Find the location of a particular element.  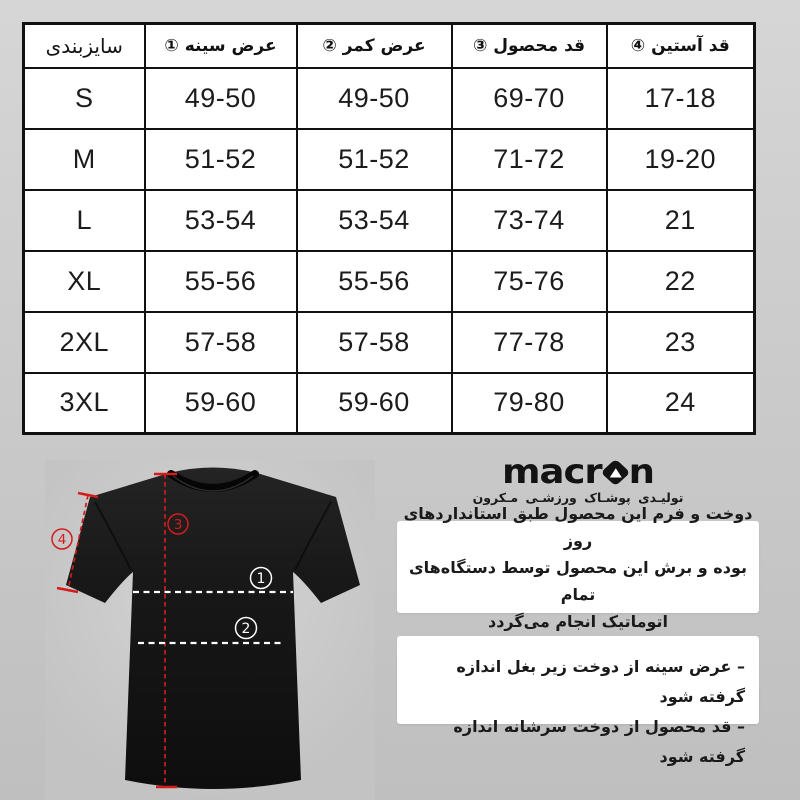

macron-wordmark: macr n is located at coordinates (578, 471).